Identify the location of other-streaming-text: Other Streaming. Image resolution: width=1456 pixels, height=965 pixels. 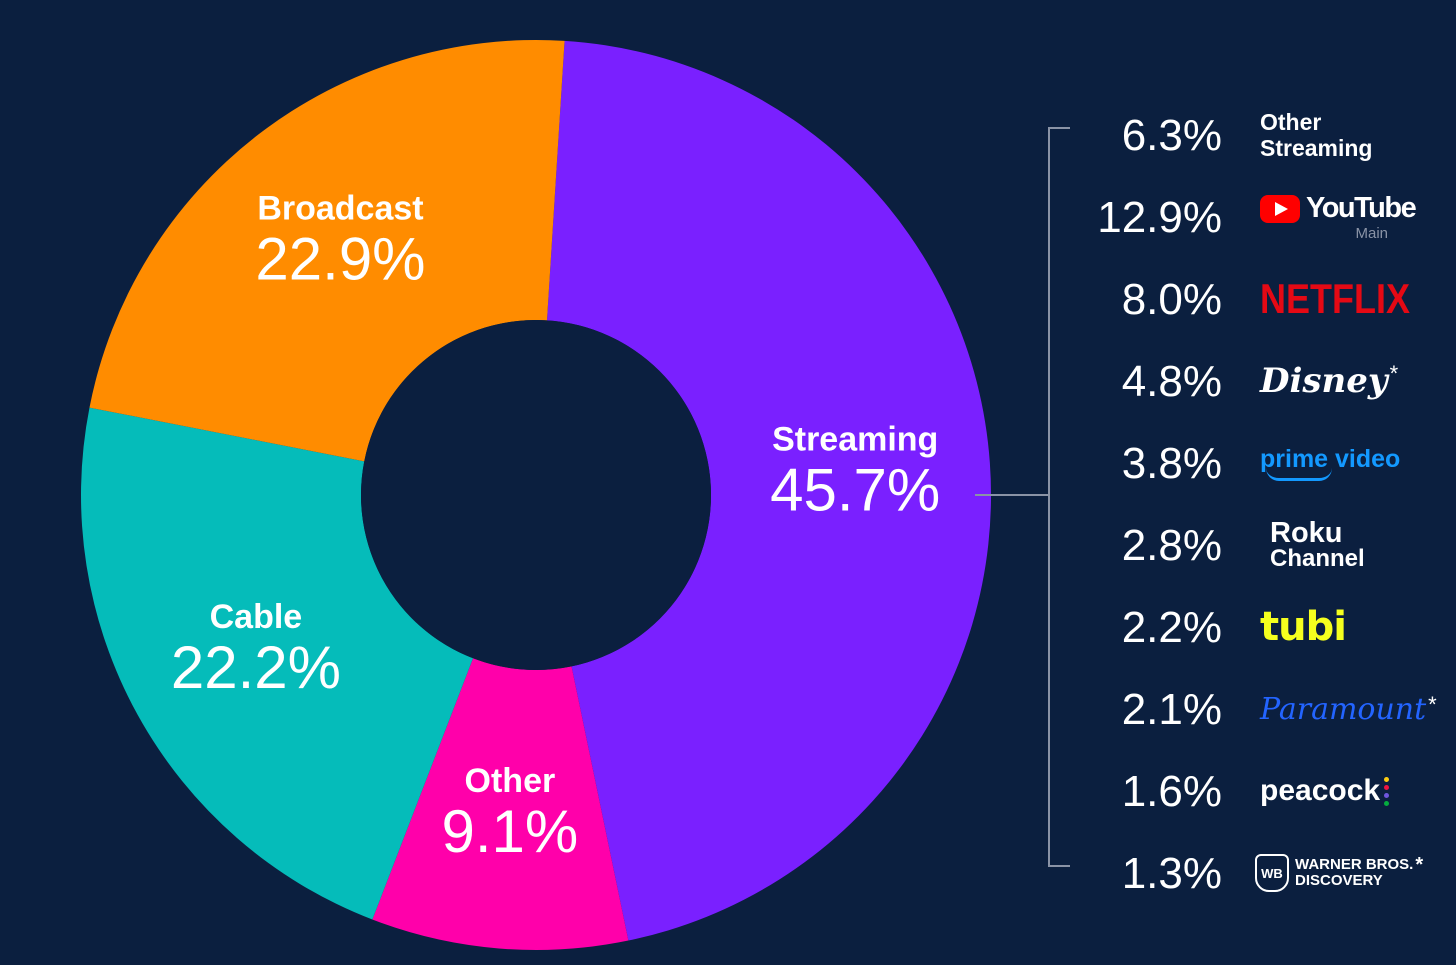
(1355, 135).